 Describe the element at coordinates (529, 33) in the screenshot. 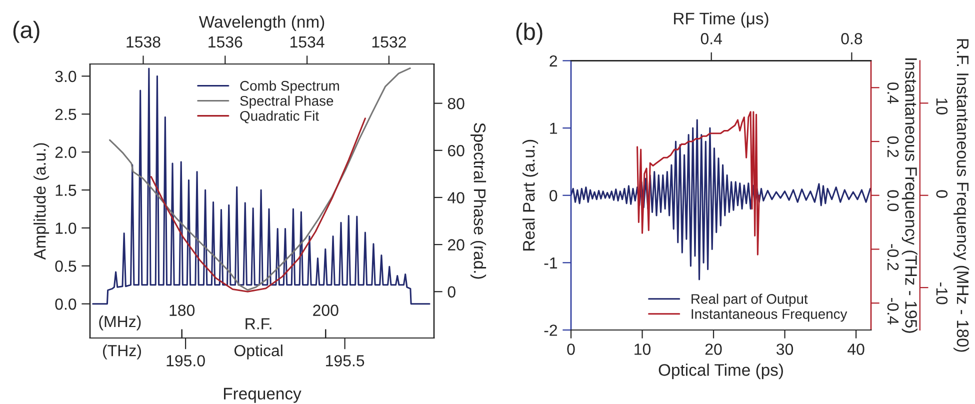

I see `chart-title: (b)` at that location.